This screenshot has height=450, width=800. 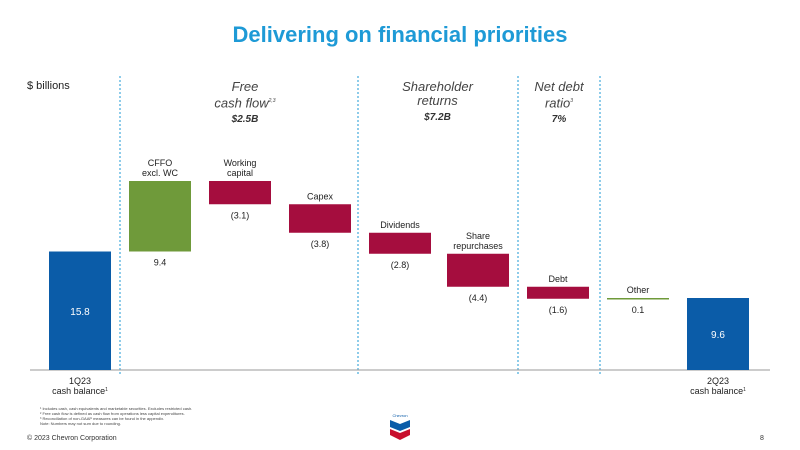 I want to click on logo-text: Chevron, so click(x=399, y=415).